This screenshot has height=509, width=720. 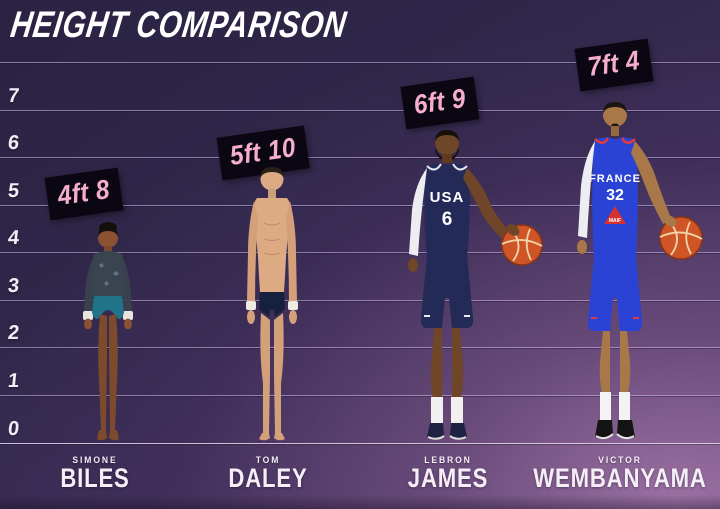 What do you see at coordinates (615, 179) in the screenshot?
I see `jersey-team-text-france: FRANCE` at bounding box center [615, 179].